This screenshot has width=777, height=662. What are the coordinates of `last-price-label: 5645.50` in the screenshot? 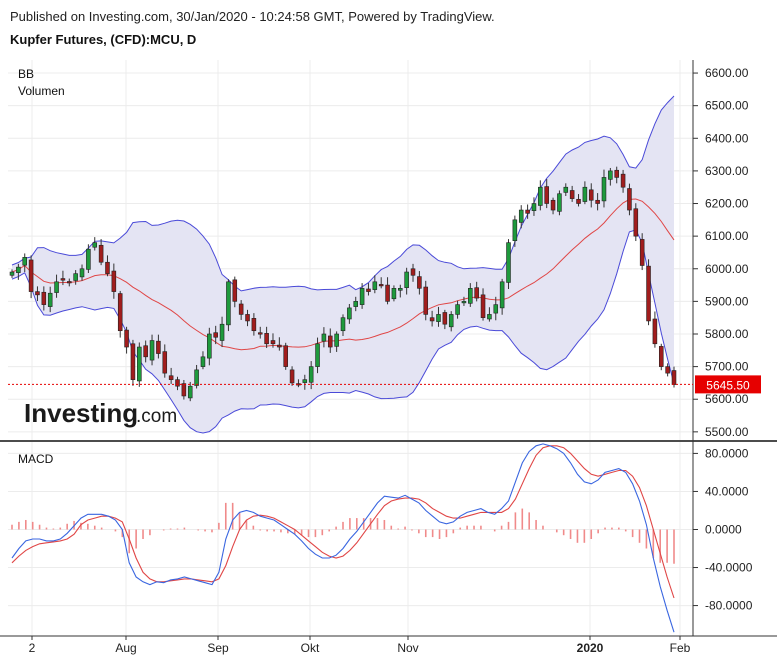 It's located at (728, 385).